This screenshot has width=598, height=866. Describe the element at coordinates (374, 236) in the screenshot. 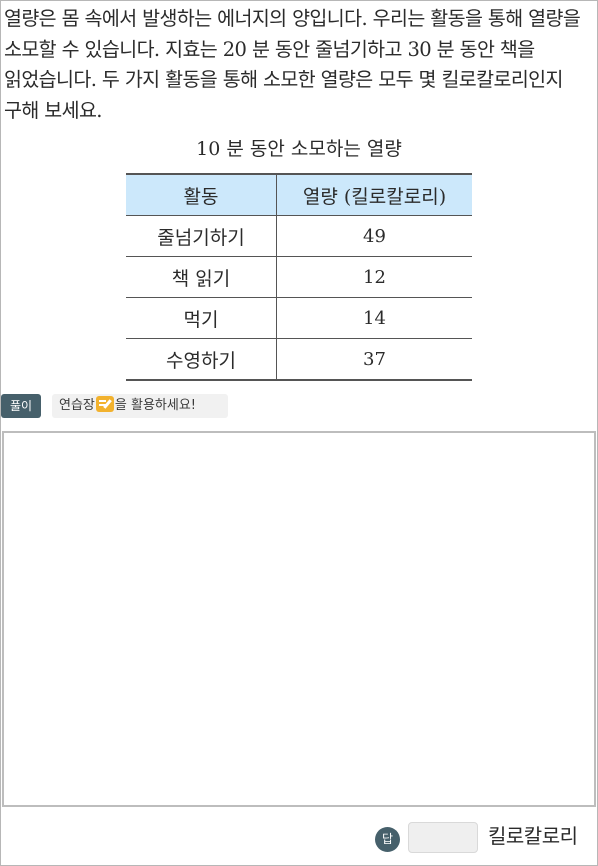

I see `calories-cell: 49` at that location.